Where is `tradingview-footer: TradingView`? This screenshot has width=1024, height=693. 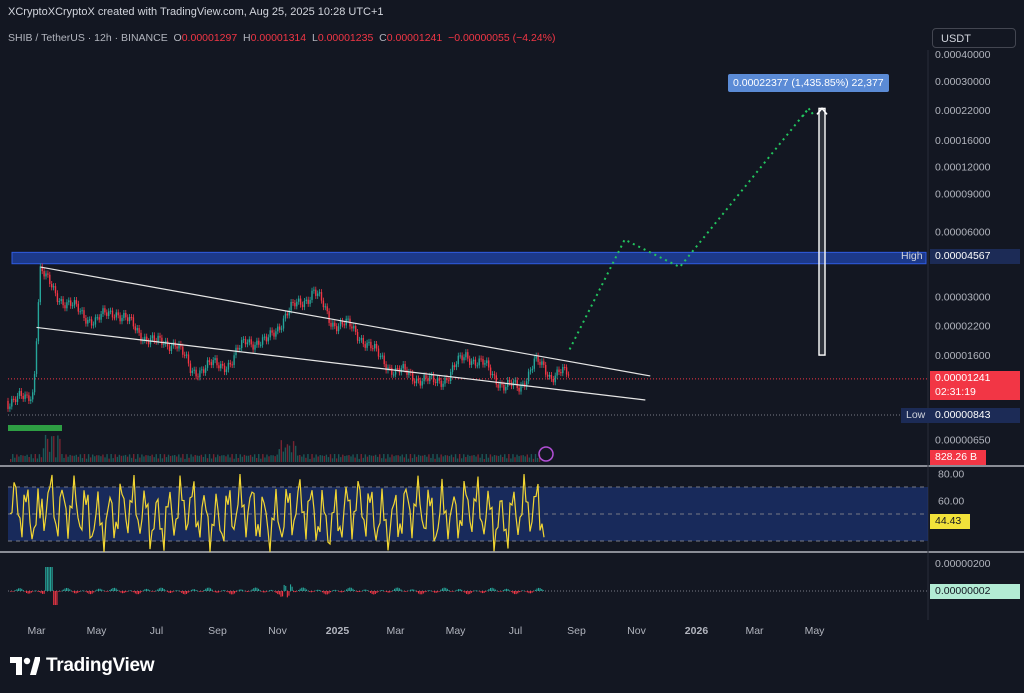 tradingview-footer: TradingView is located at coordinates (82, 666).